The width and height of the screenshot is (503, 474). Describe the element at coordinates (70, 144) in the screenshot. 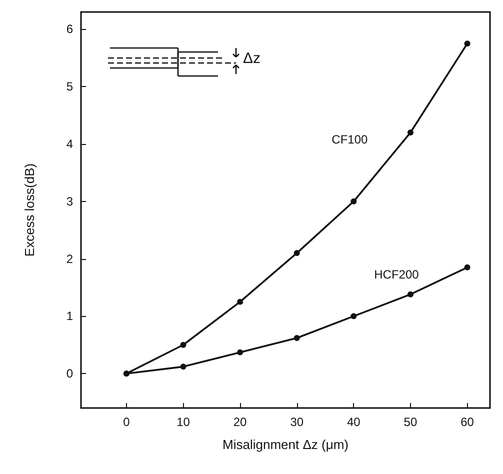

I see `y-tick-label: 4` at that location.